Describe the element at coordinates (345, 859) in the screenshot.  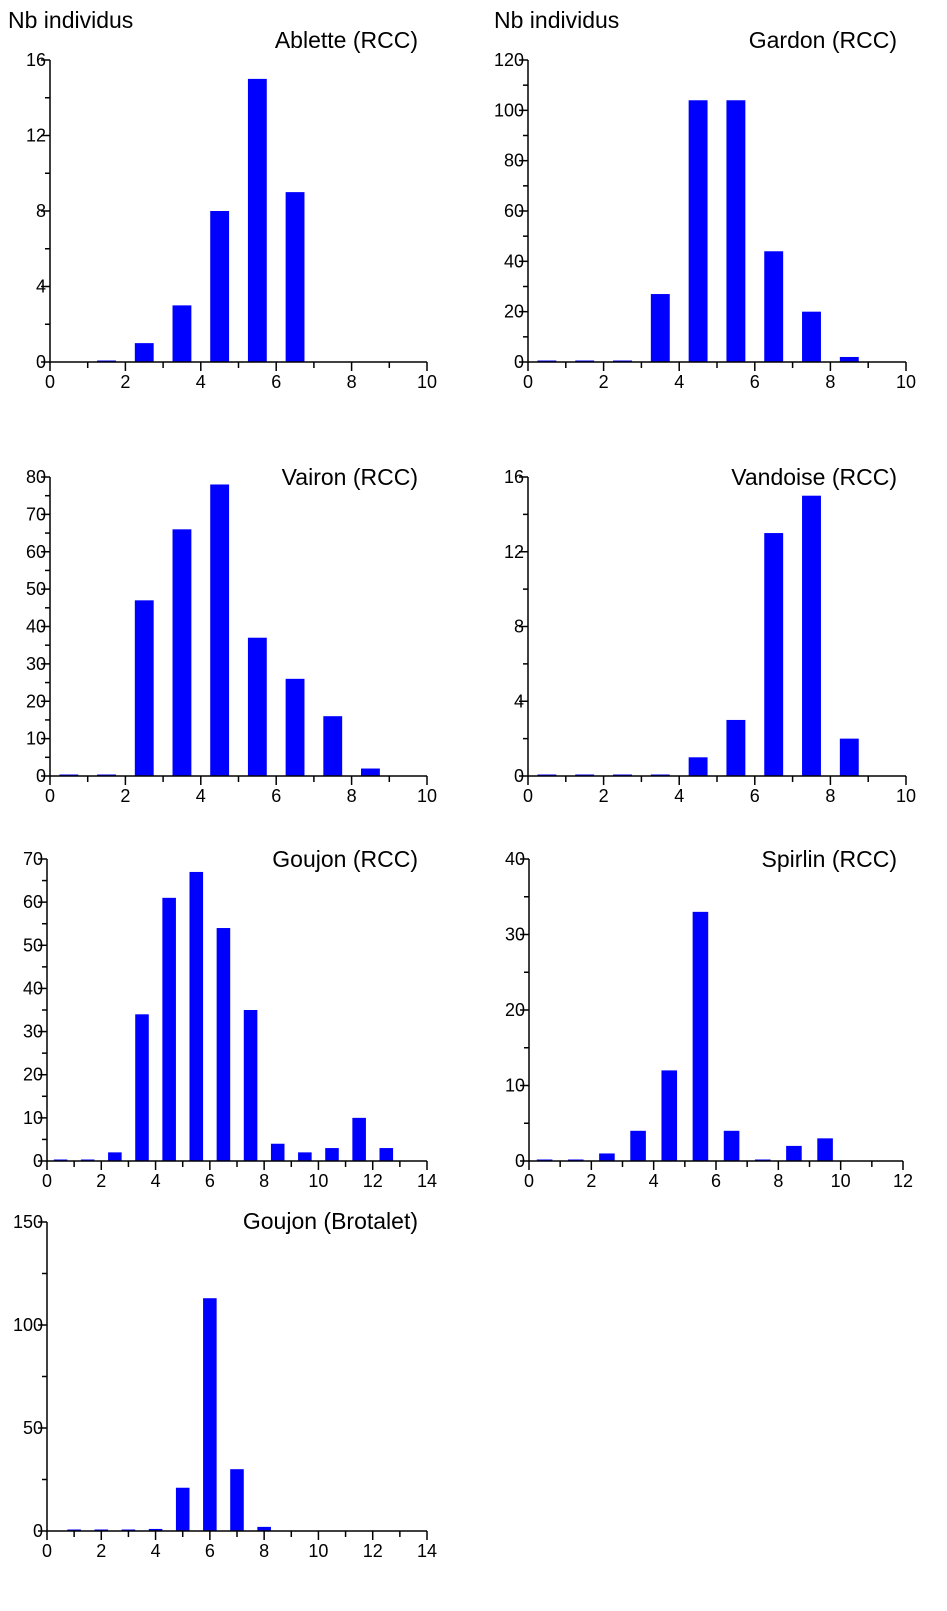
I see `panel-goujon-rcc-title: Goujon (RCC)` at that location.